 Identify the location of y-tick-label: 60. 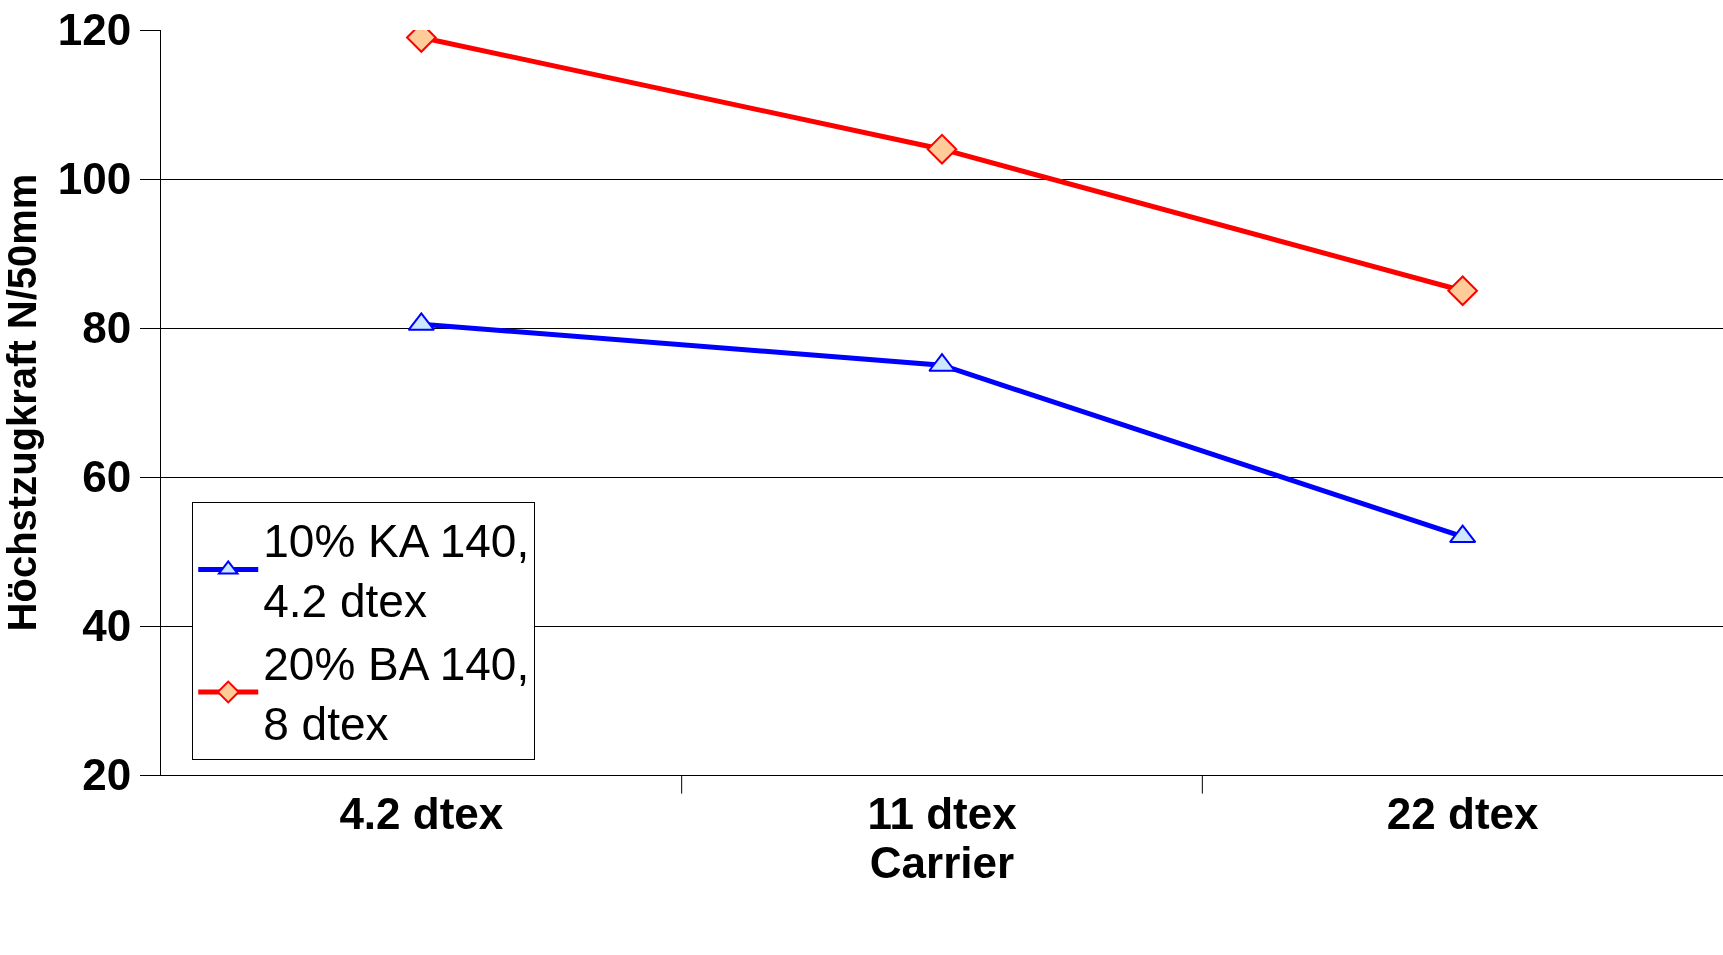
(107, 477).